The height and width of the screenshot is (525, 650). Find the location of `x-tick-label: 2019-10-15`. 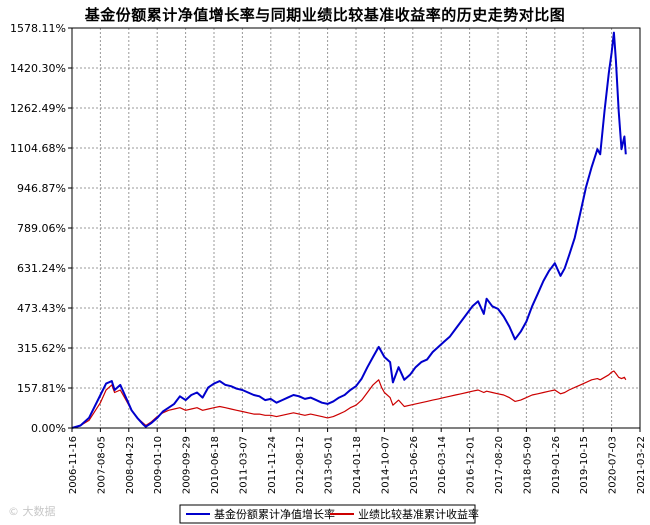

x-tick-label: 2019-10-15 is located at coordinates (584, 465).